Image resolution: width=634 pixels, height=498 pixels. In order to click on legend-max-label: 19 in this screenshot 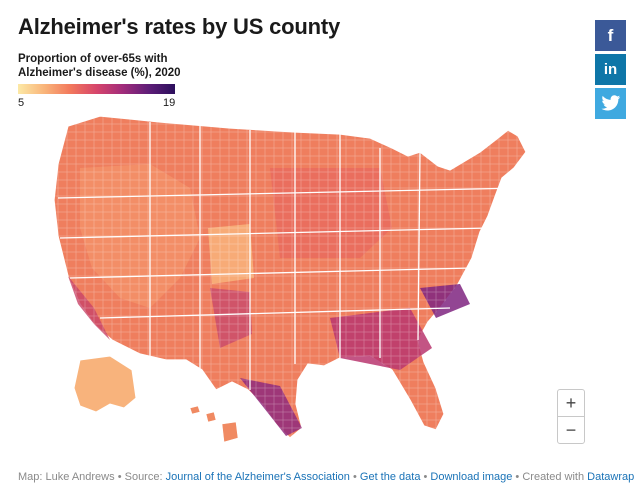, I will do `click(169, 103)`.